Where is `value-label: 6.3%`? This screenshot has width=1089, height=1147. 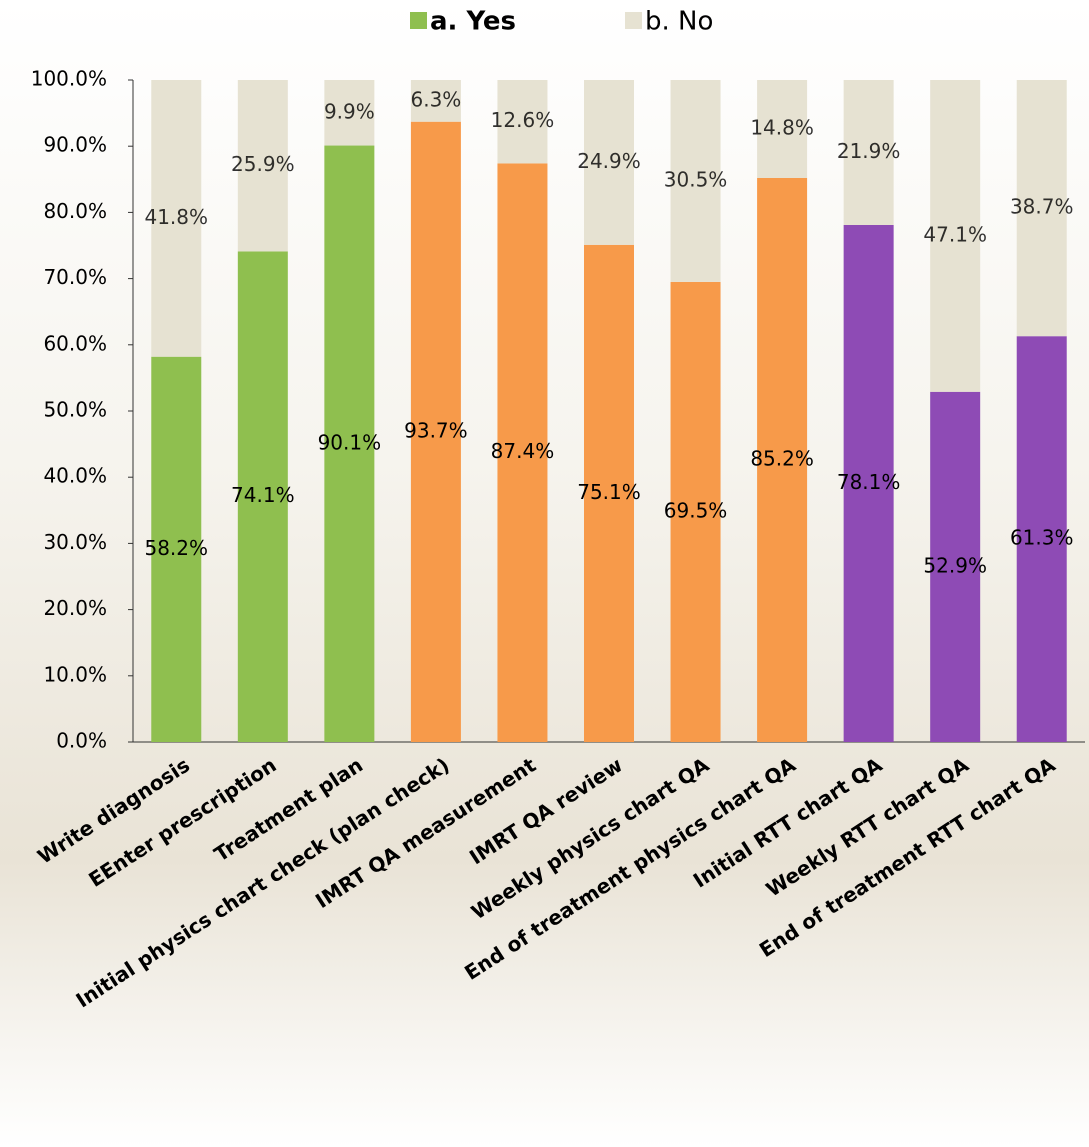
value-label: 6.3% is located at coordinates (436, 99).